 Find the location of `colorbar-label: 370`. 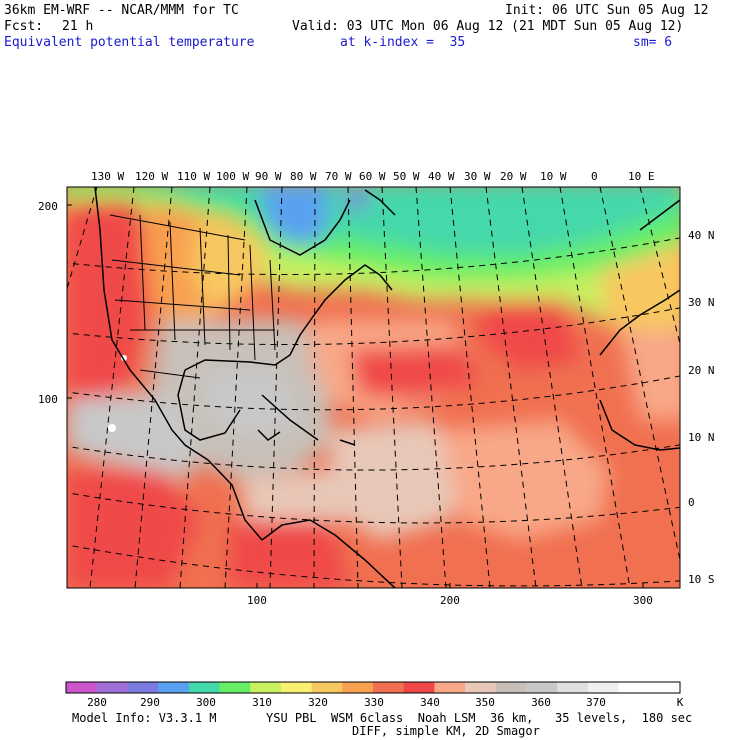

colorbar-label: 370 is located at coordinates (596, 702).